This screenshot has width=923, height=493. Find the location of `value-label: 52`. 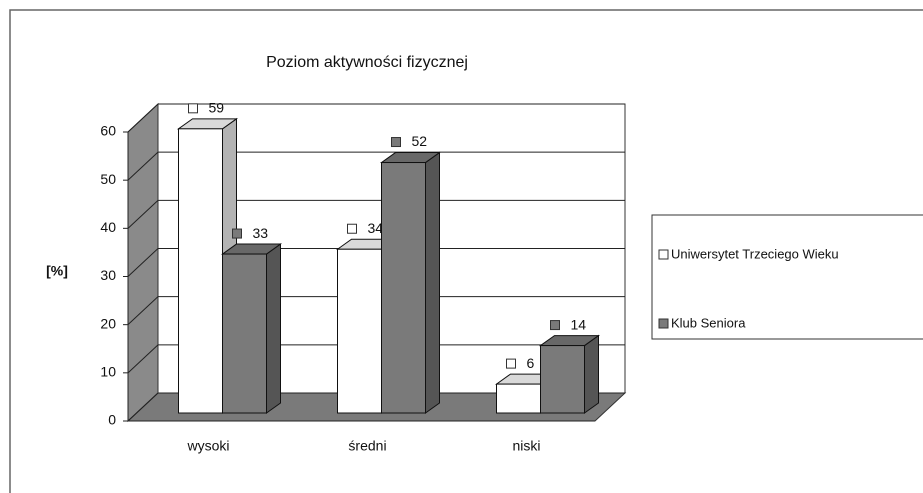

value-label: 52 is located at coordinates (420, 141).